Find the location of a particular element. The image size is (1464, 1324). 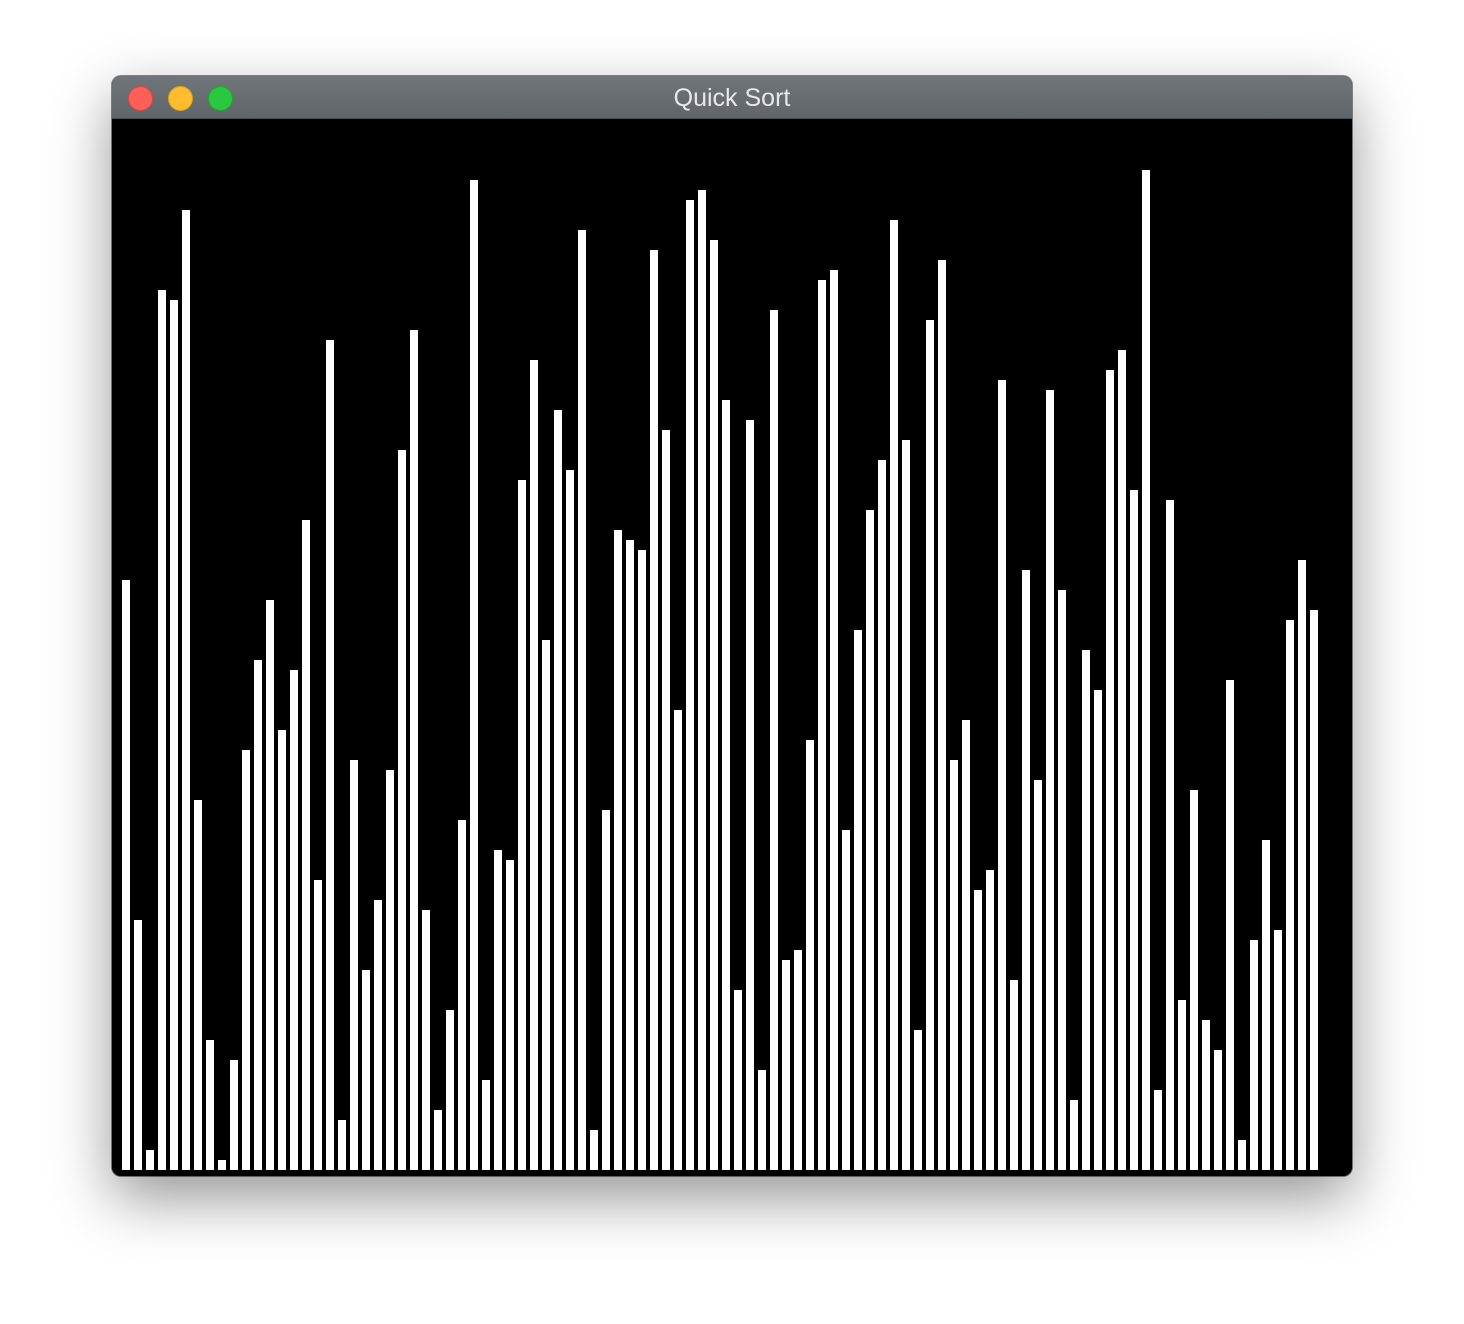

title-bar: Quick Sort is located at coordinates (732, 97).